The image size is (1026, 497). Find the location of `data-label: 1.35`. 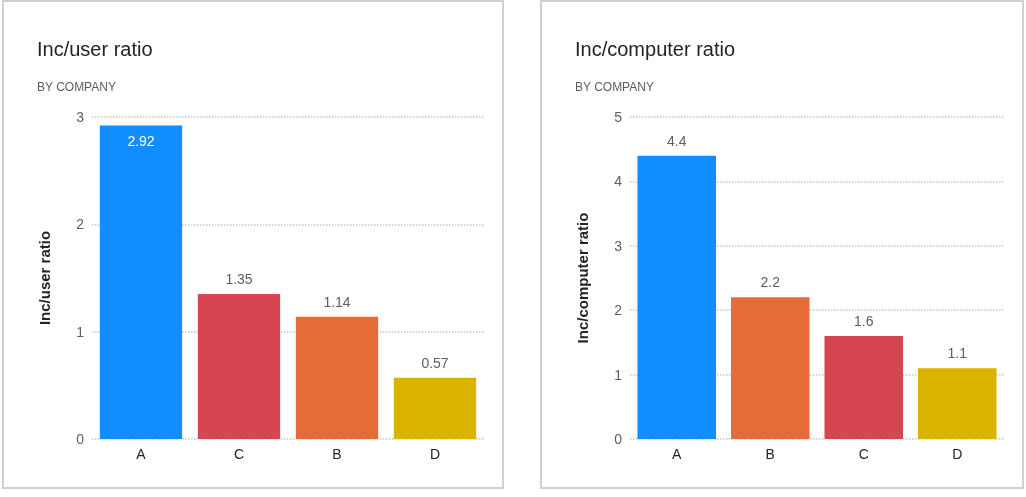

data-label: 1.35 is located at coordinates (239, 279).